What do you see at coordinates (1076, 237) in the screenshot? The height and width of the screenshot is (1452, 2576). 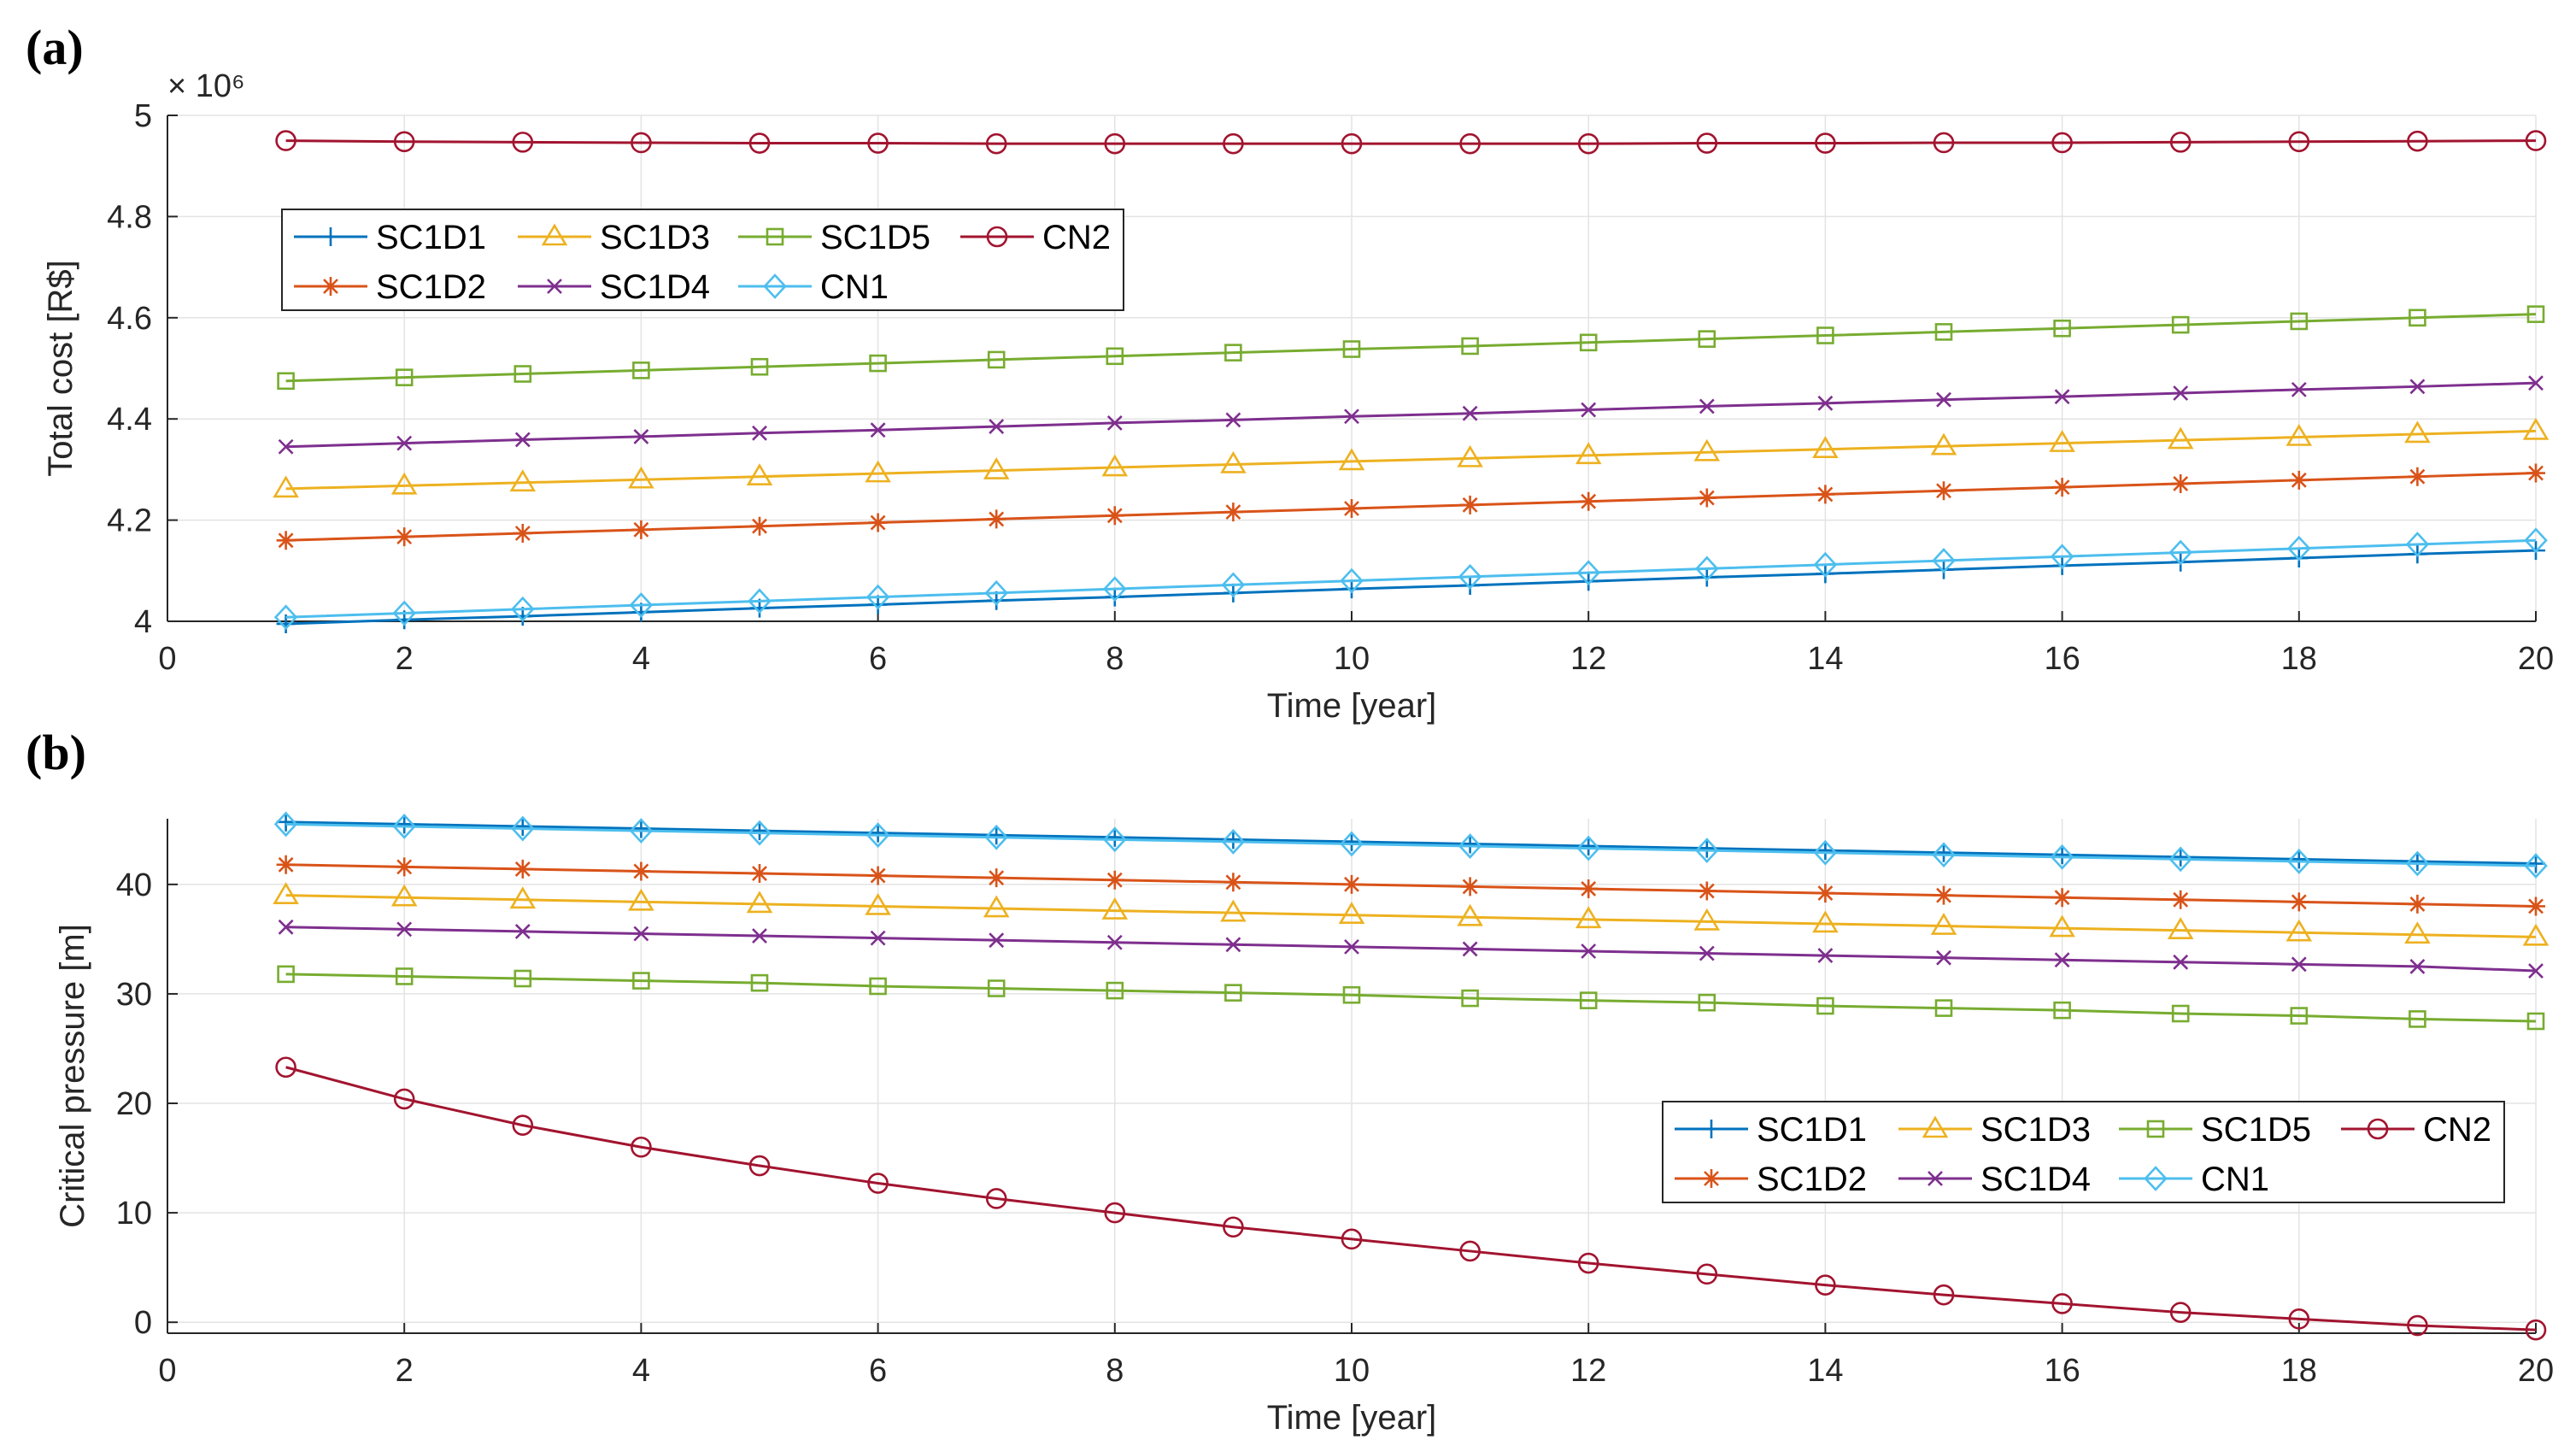 I see `legend-label: CN2` at bounding box center [1076, 237].